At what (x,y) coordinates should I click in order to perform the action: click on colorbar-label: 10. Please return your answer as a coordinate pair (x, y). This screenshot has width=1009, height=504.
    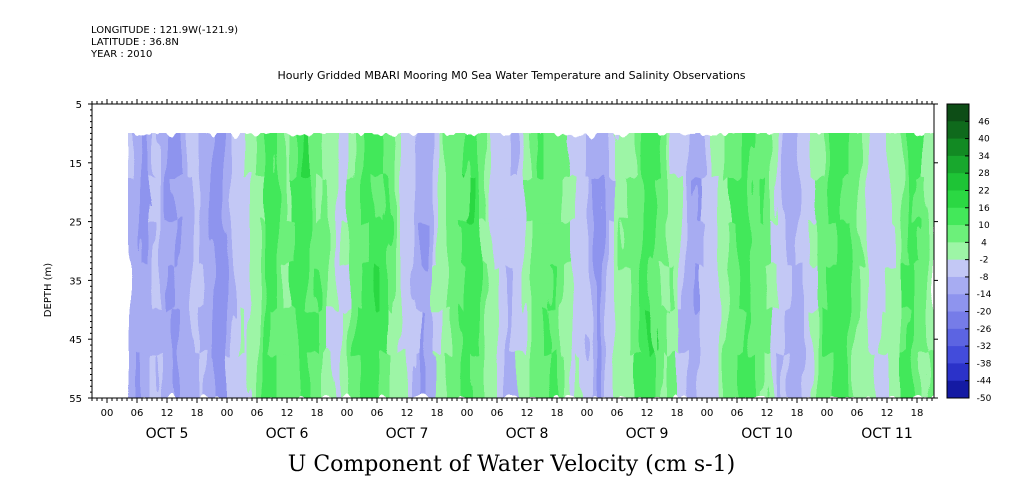
    Looking at the image, I should click on (984, 226).